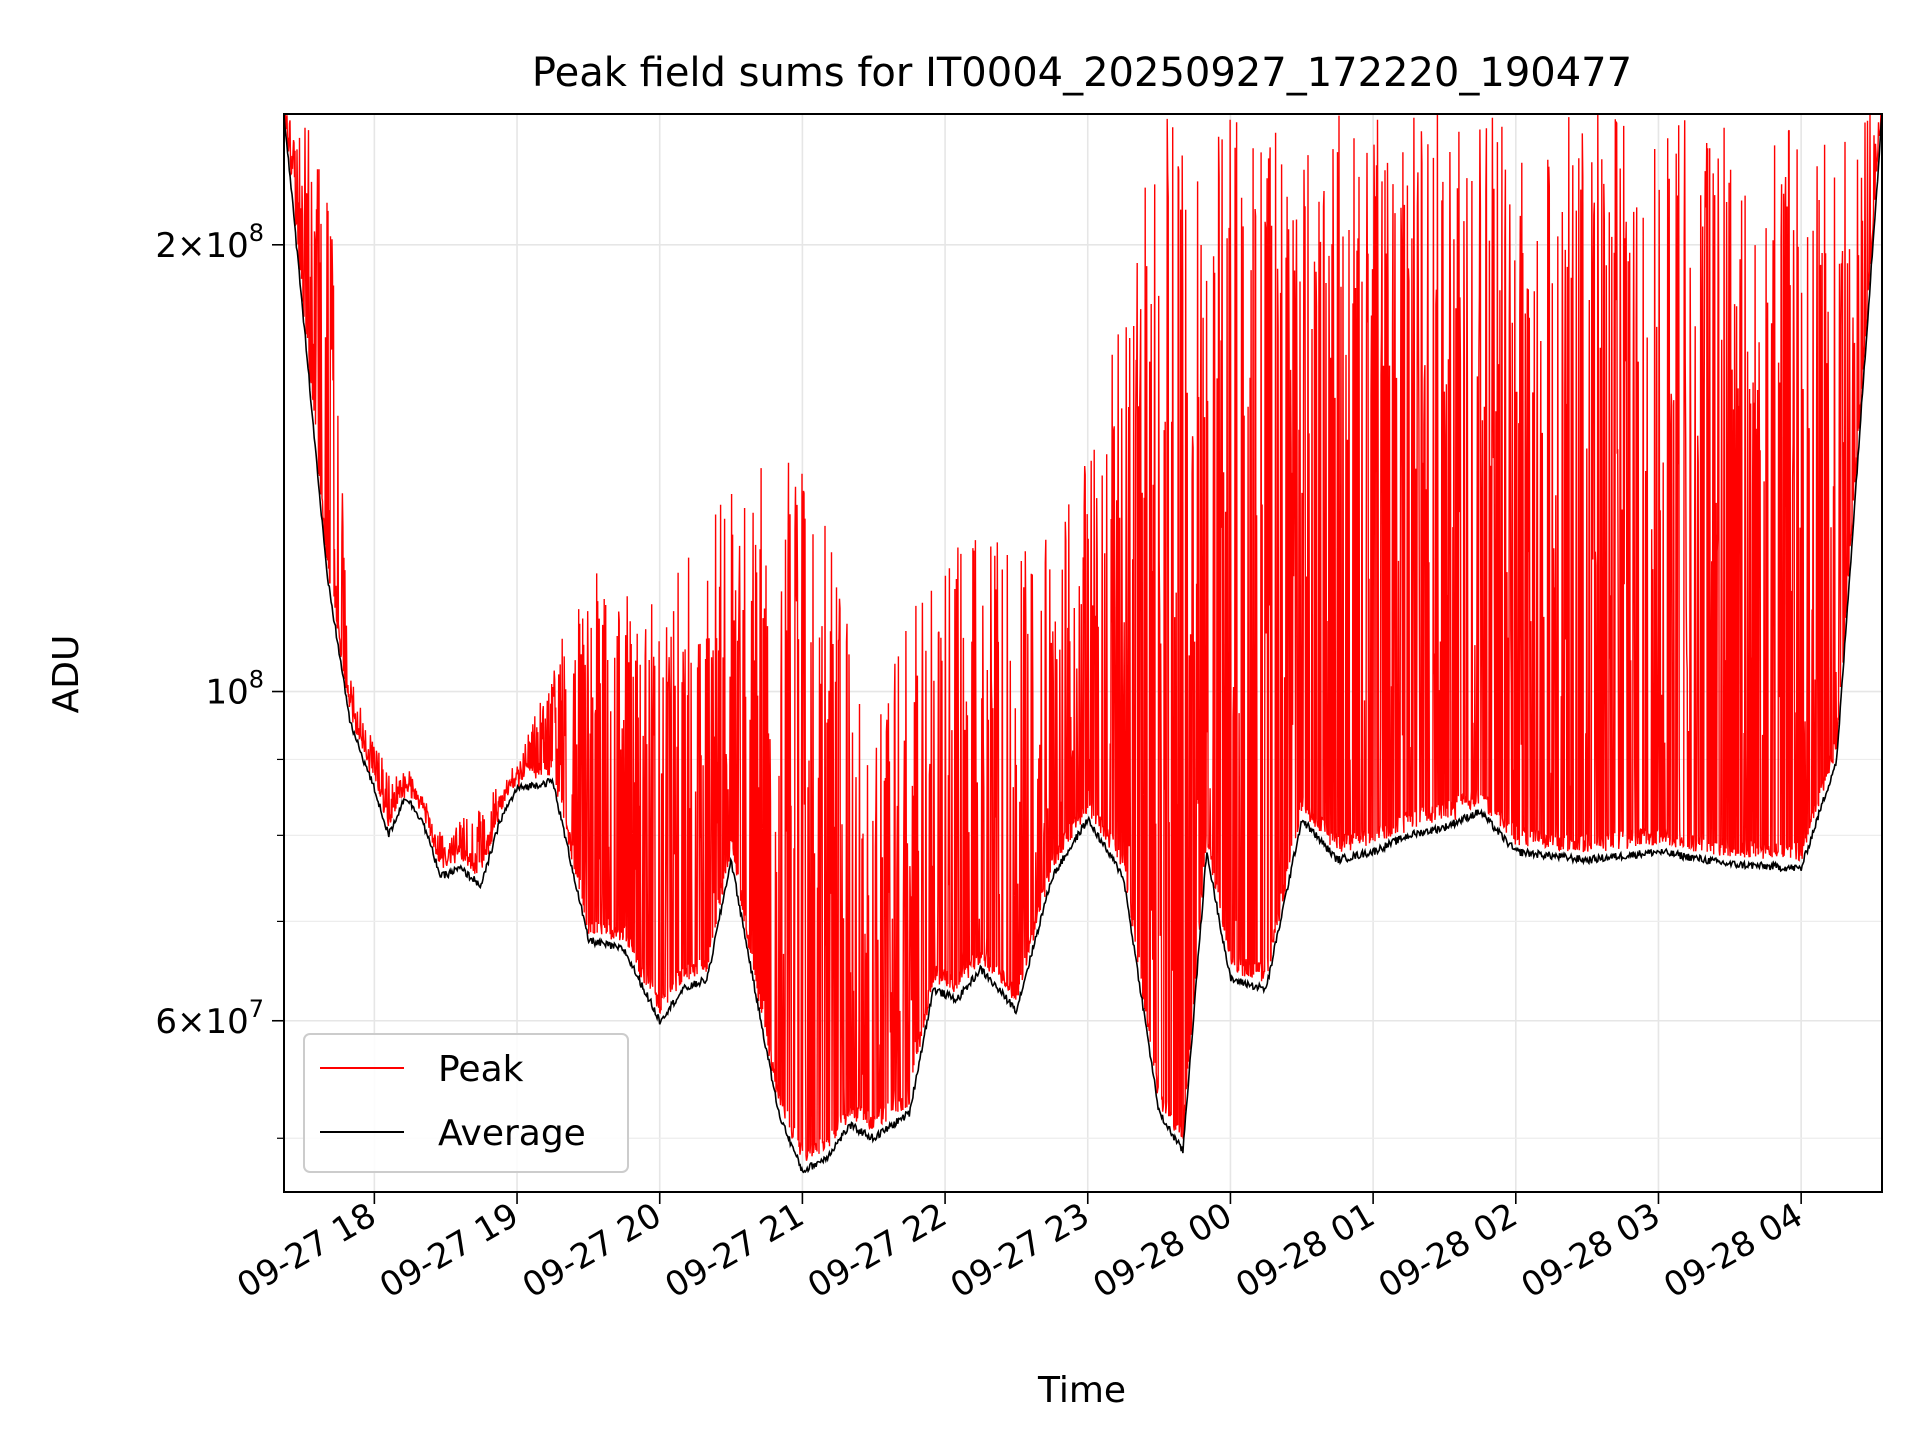 The image size is (1920, 1445). I want to click on y-axis-label: ADU, so click(66, 674).